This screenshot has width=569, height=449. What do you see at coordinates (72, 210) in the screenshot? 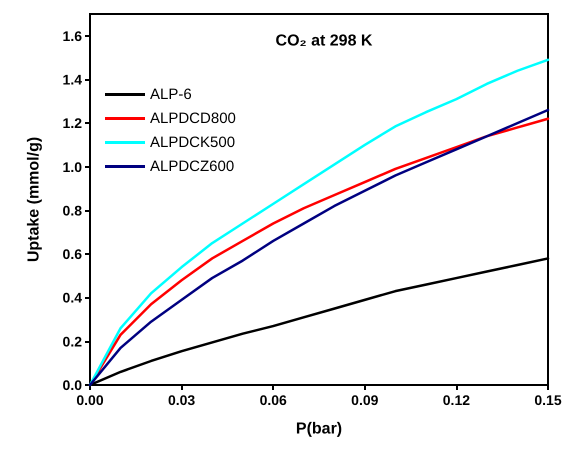
I see `y-tick-label: 0.8` at bounding box center [72, 210].